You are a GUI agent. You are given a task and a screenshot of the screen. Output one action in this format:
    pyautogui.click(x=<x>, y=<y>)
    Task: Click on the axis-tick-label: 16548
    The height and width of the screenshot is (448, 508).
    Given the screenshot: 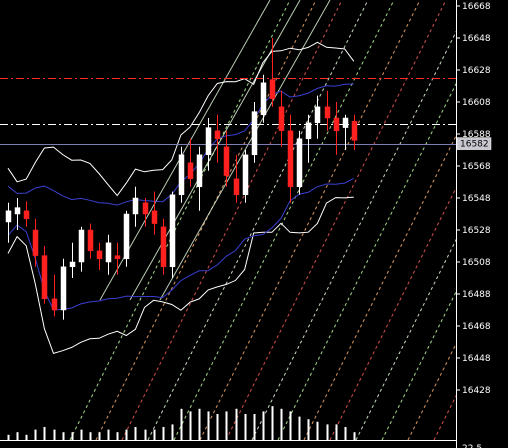 What is the action you would take?
    pyautogui.click(x=476, y=199)
    